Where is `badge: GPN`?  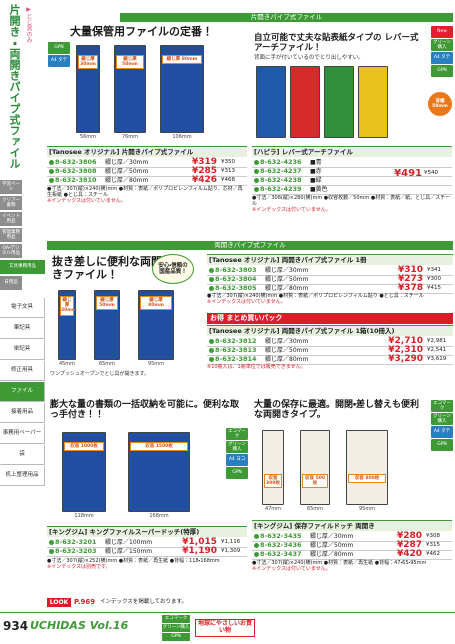 badge: GPN is located at coordinates (237, 473).